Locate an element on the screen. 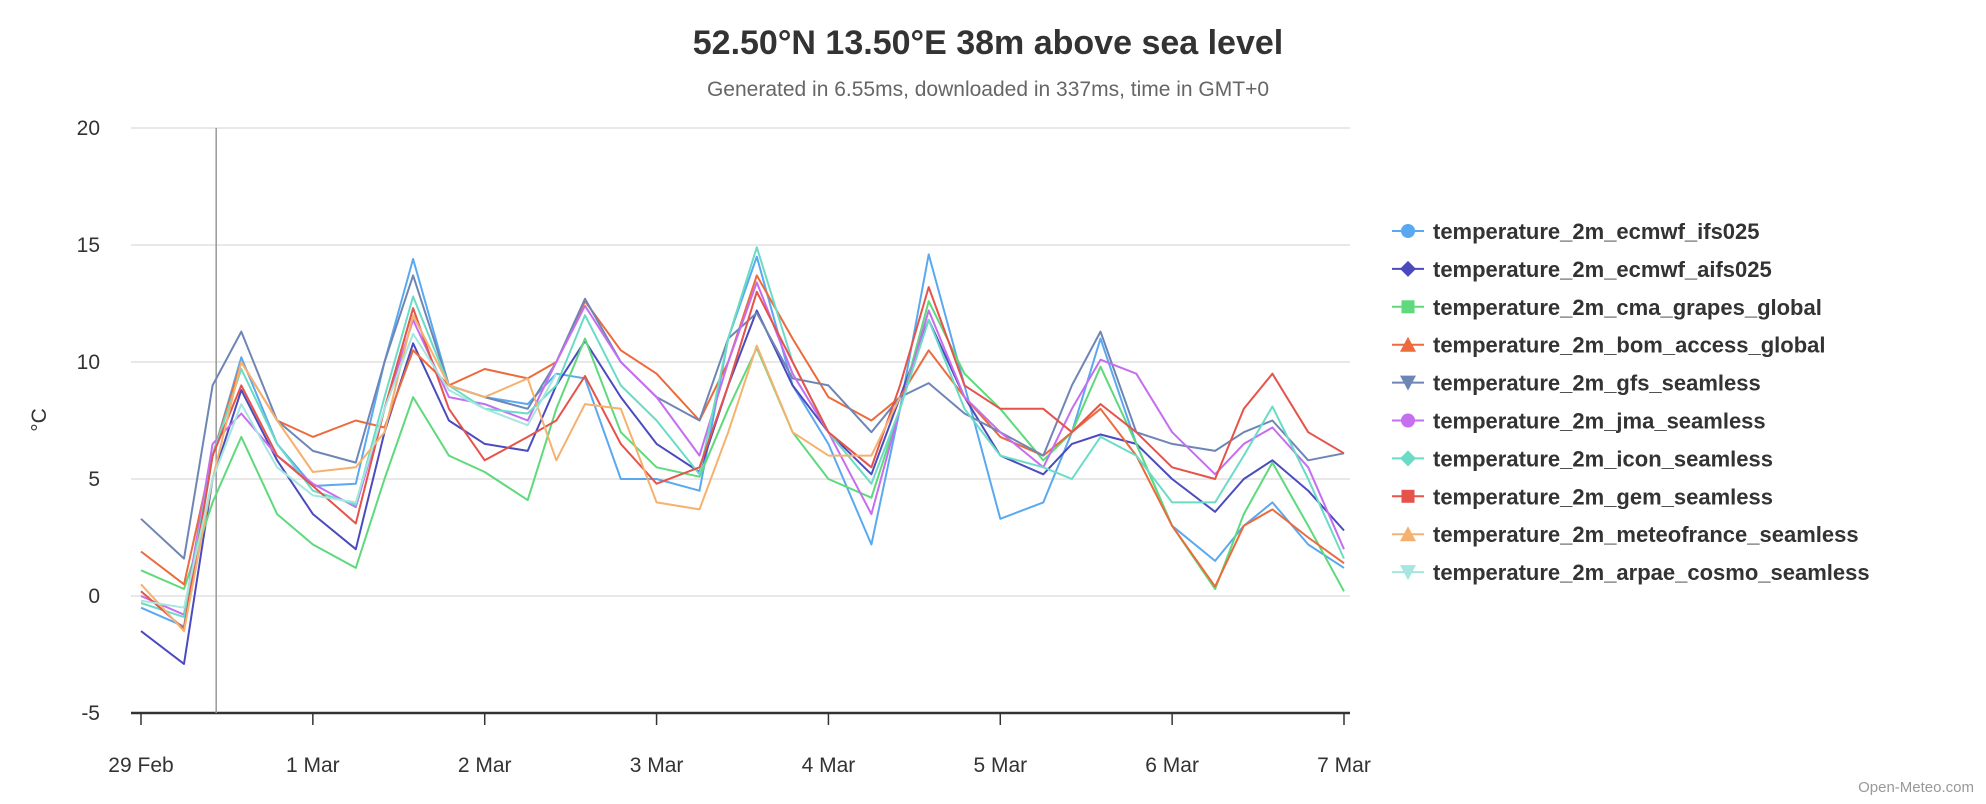 This screenshot has width=1986, height=804. y-axis-label: °C is located at coordinates (39, 420).